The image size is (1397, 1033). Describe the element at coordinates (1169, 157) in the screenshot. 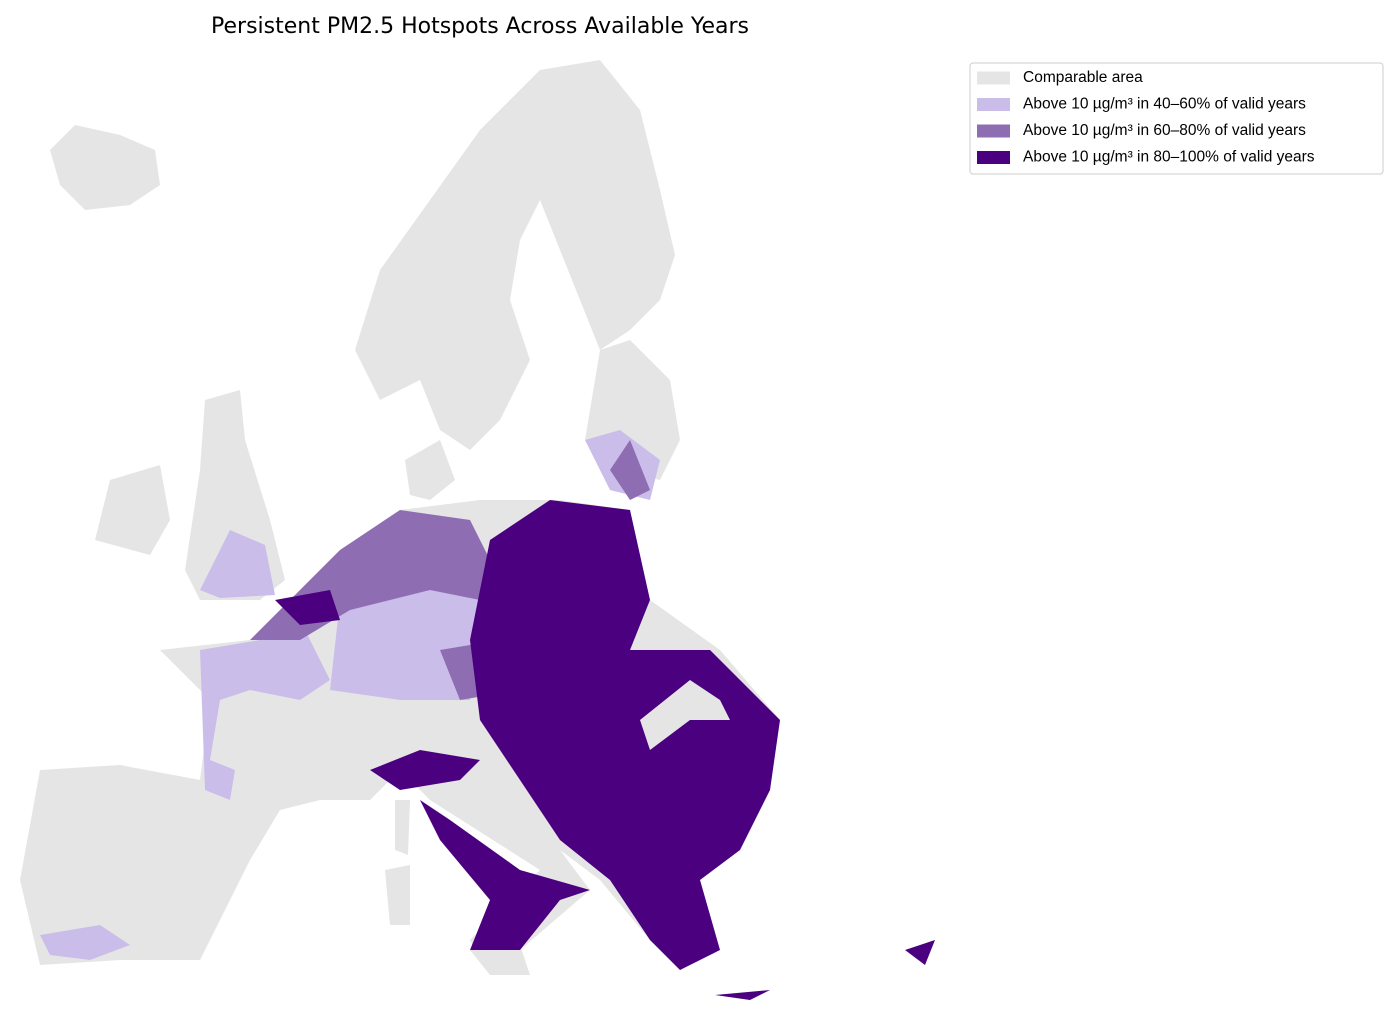

I see `legend-label: Above 10 µg/m³ in 80–100% of valid years` at that location.